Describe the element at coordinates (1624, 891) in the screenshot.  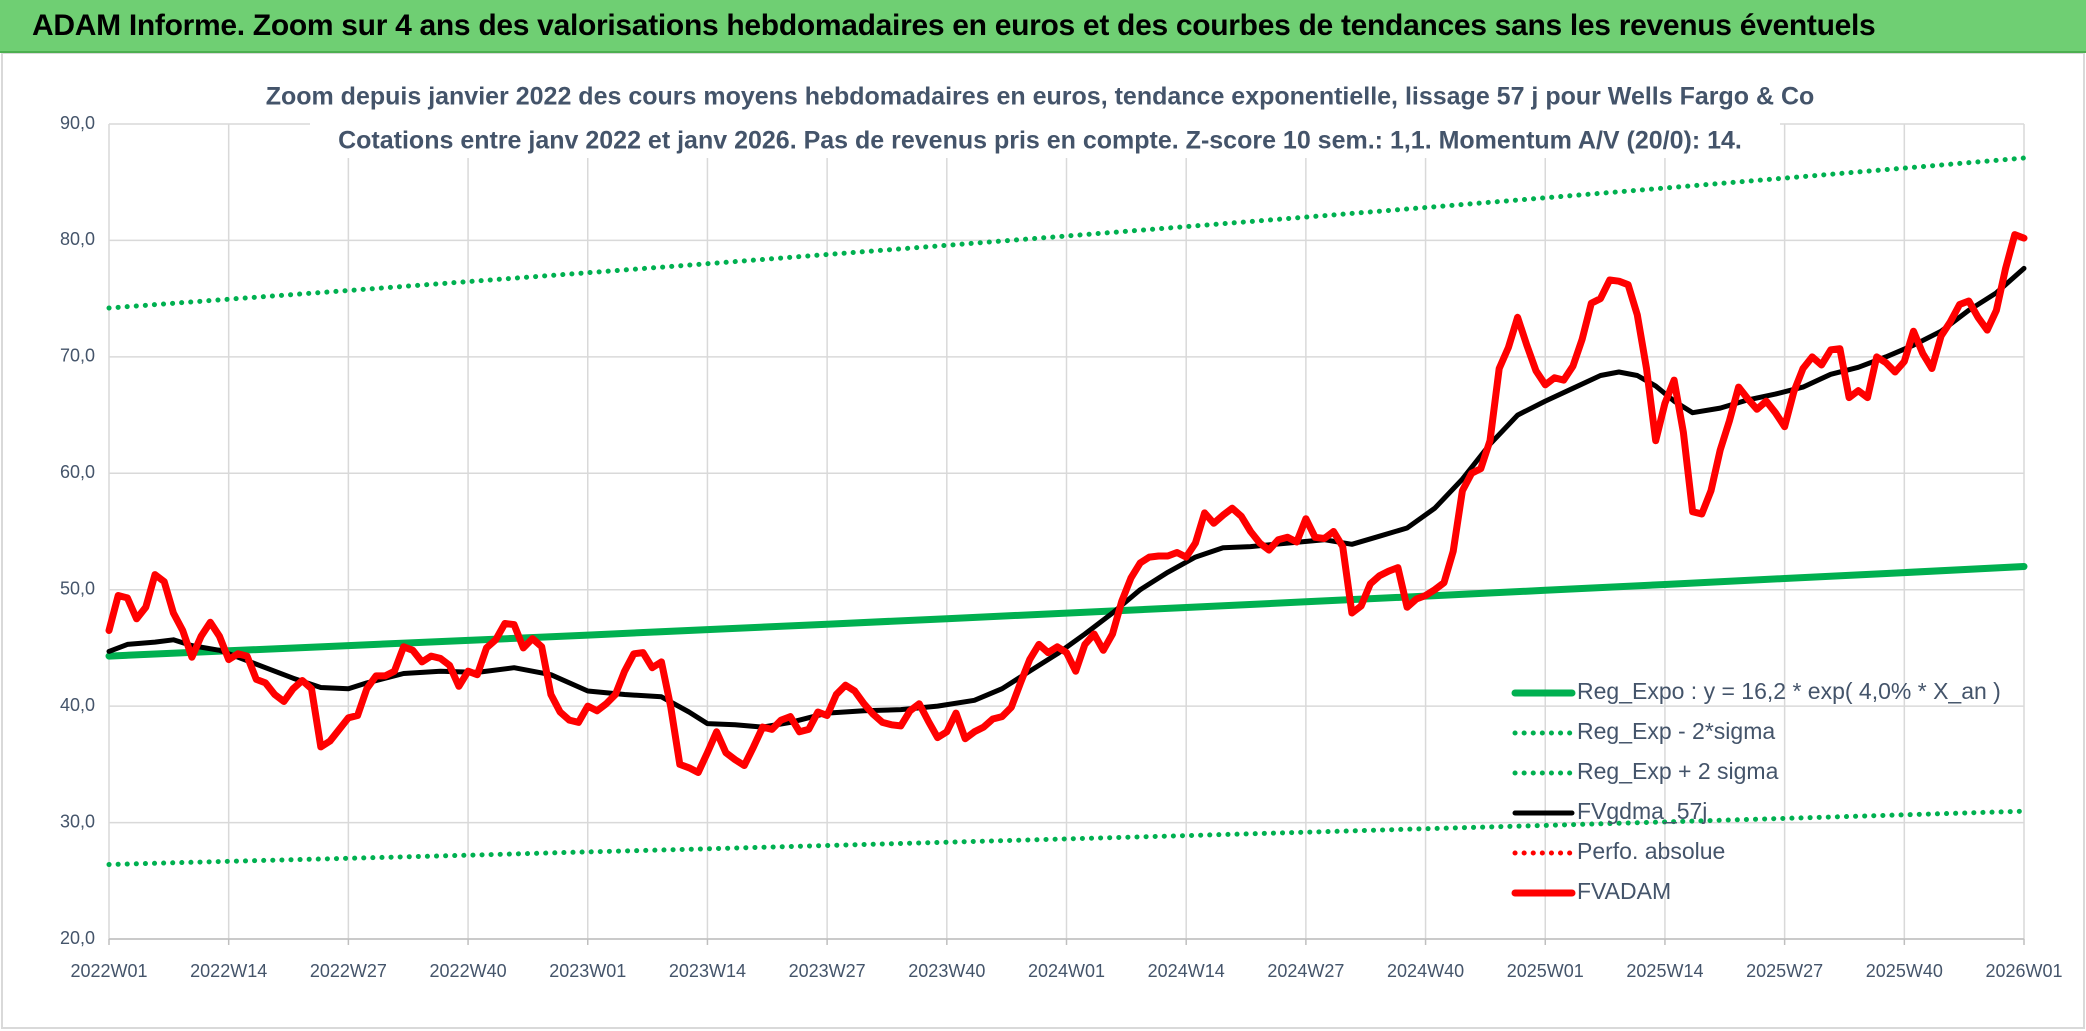
I see `legend-label: FVADAM` at that location.